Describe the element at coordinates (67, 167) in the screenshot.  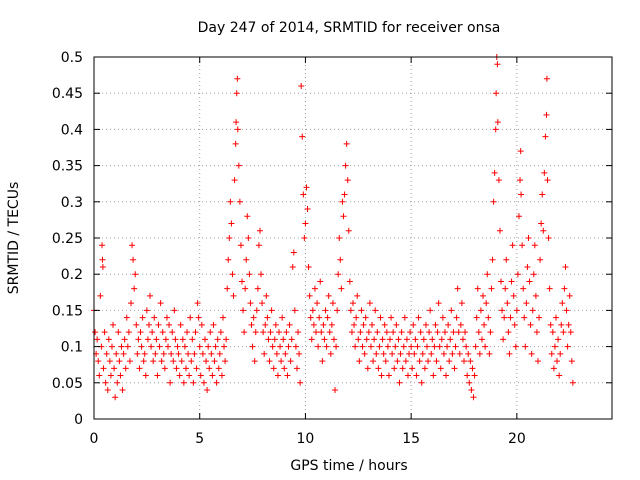
I see `y-tick-label: 0.35` at that location.